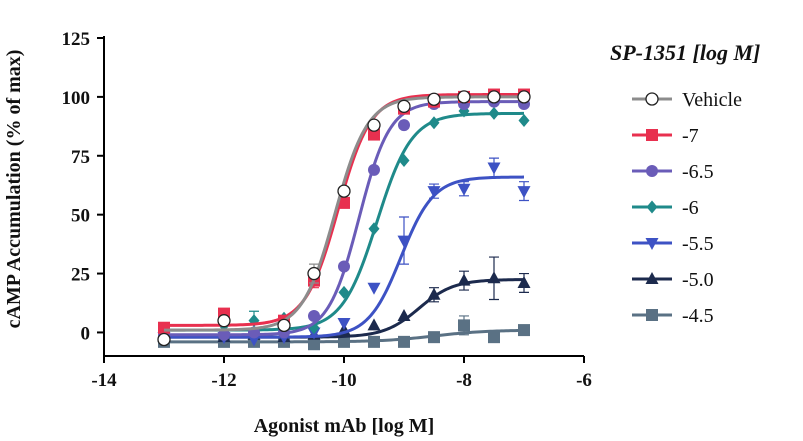 This screenshot has height=441, width=803. What do you see at coordinates (673, 316) in the screenshot?
I see `legend-item: -4.5` at bounding box center [673, 316].